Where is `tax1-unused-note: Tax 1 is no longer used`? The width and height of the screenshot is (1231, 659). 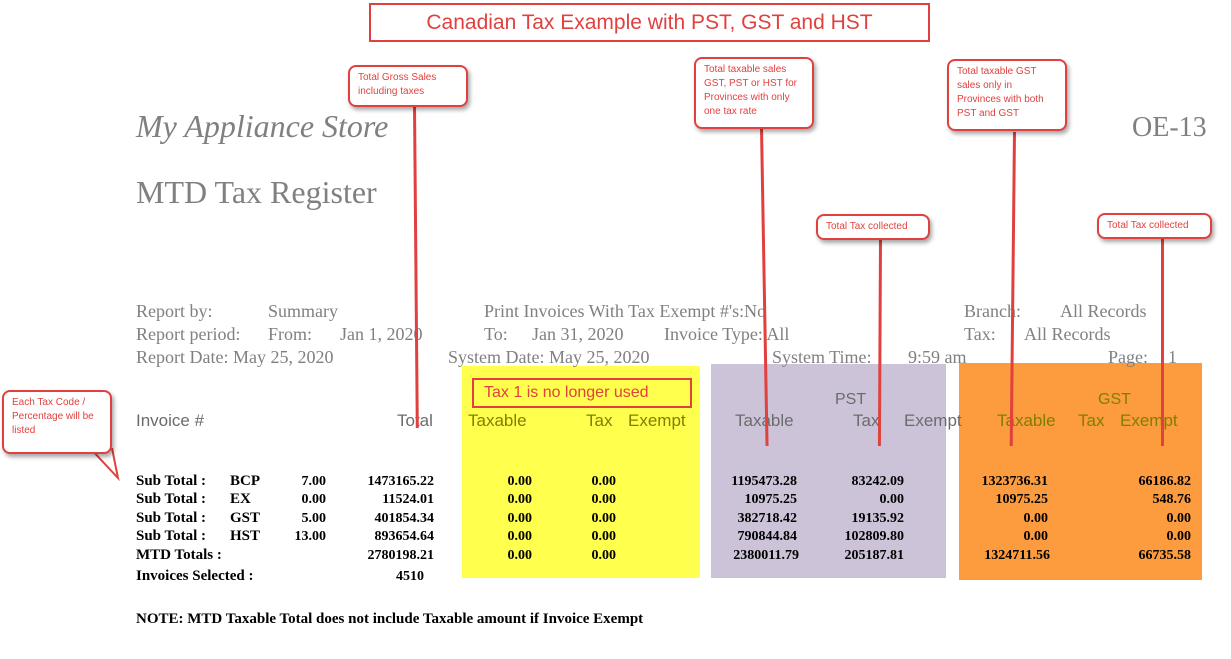
tax1-unused-note: Tax 1 is no longer used is located at coordinates (582, 393).